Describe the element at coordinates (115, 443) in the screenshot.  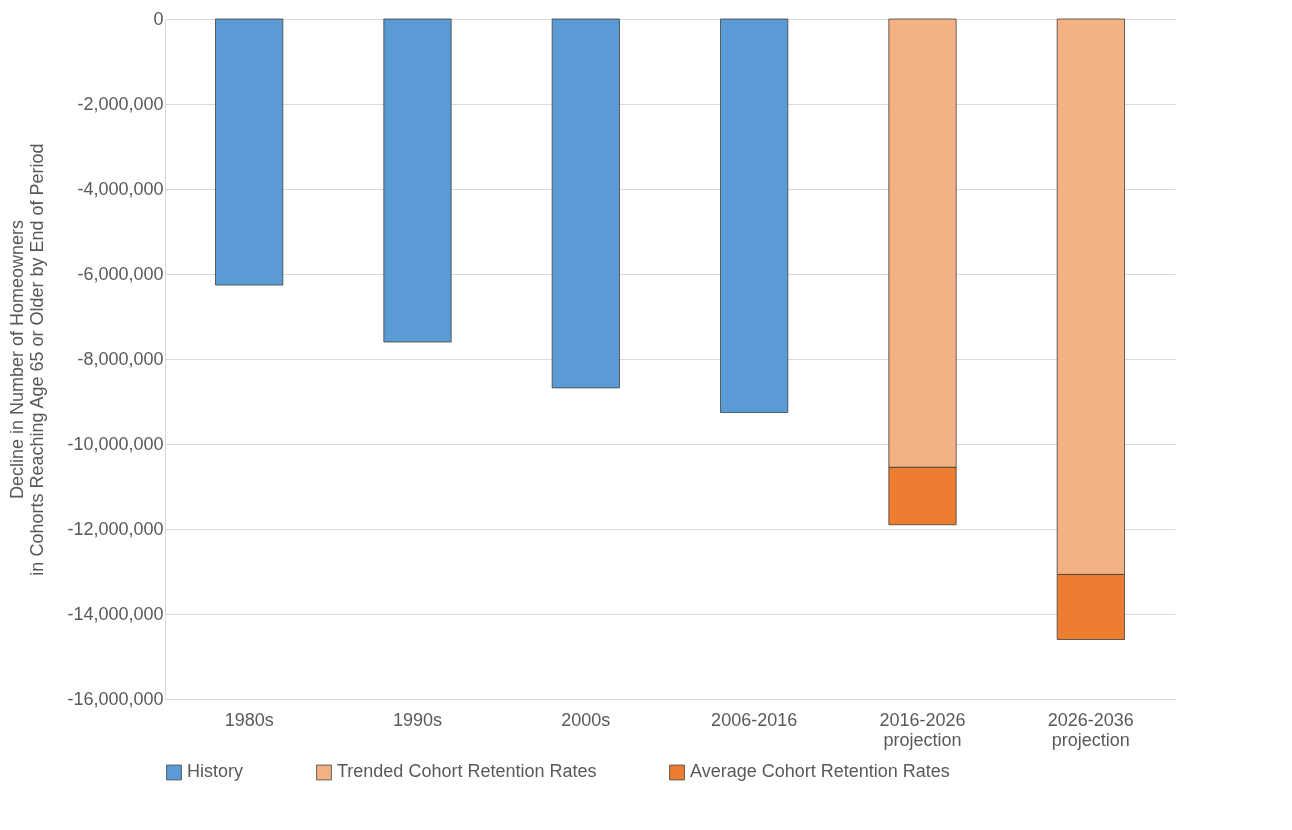
I see `y-tick-label: -10,000,000` at that location.